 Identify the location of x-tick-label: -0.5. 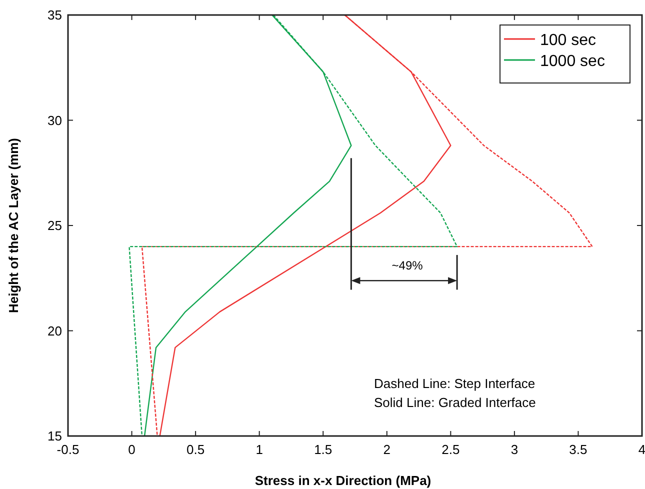
(68, 449).